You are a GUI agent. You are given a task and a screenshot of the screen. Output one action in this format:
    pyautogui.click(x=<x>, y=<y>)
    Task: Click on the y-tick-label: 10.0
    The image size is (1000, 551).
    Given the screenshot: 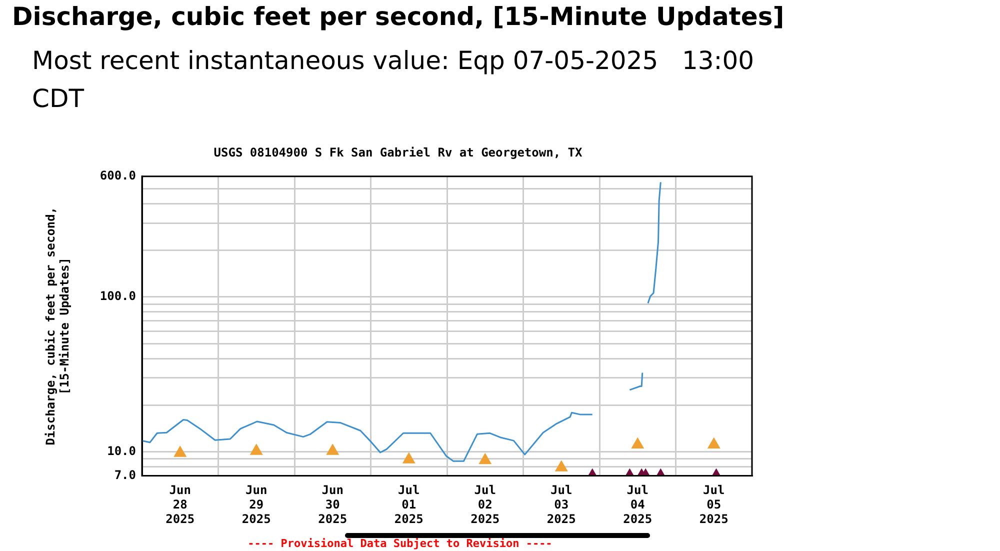 What is the action you would take?
    pyautogui.click(x=121, y=451)
    